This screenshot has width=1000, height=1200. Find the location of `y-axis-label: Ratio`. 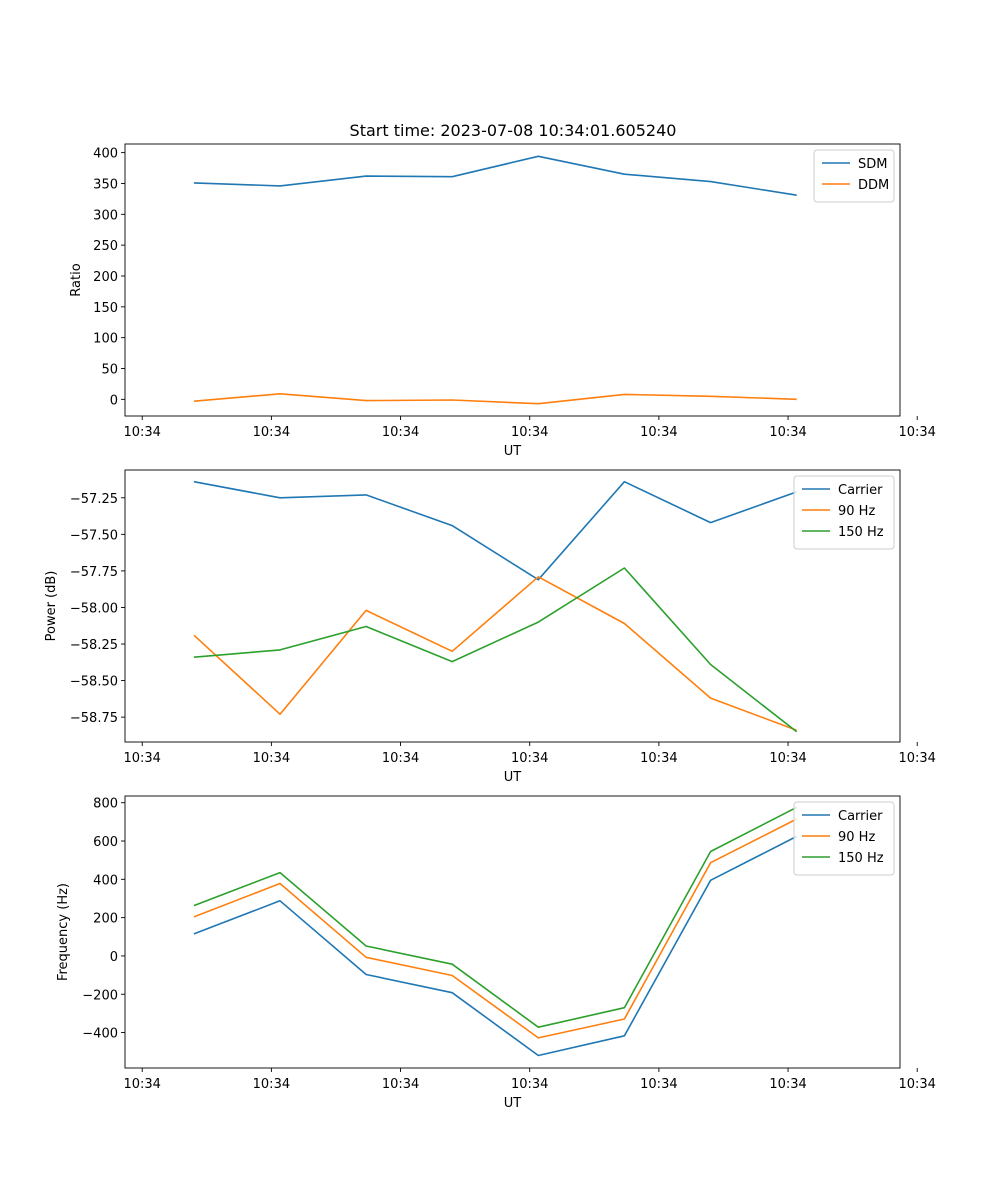

y-axis-label: Ratio is located at coordinates (76, 279).